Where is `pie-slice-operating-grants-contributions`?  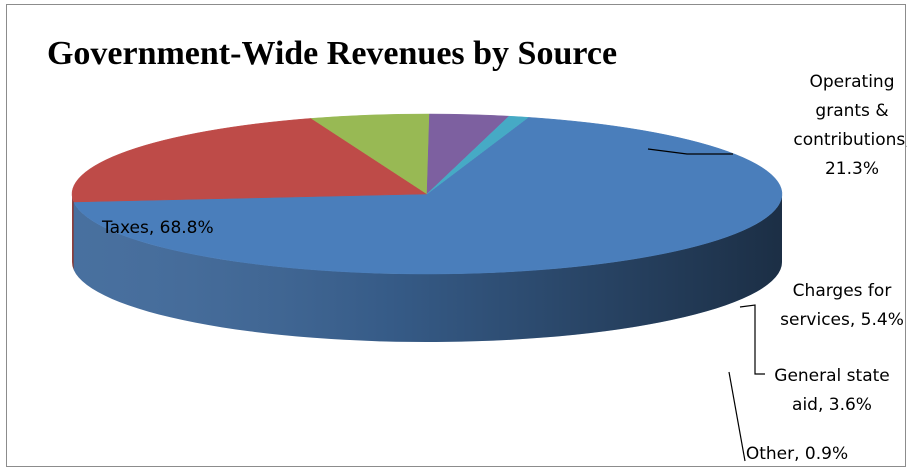
pie-slice-operating-grants-contributions is located at coordinates (249, 160).